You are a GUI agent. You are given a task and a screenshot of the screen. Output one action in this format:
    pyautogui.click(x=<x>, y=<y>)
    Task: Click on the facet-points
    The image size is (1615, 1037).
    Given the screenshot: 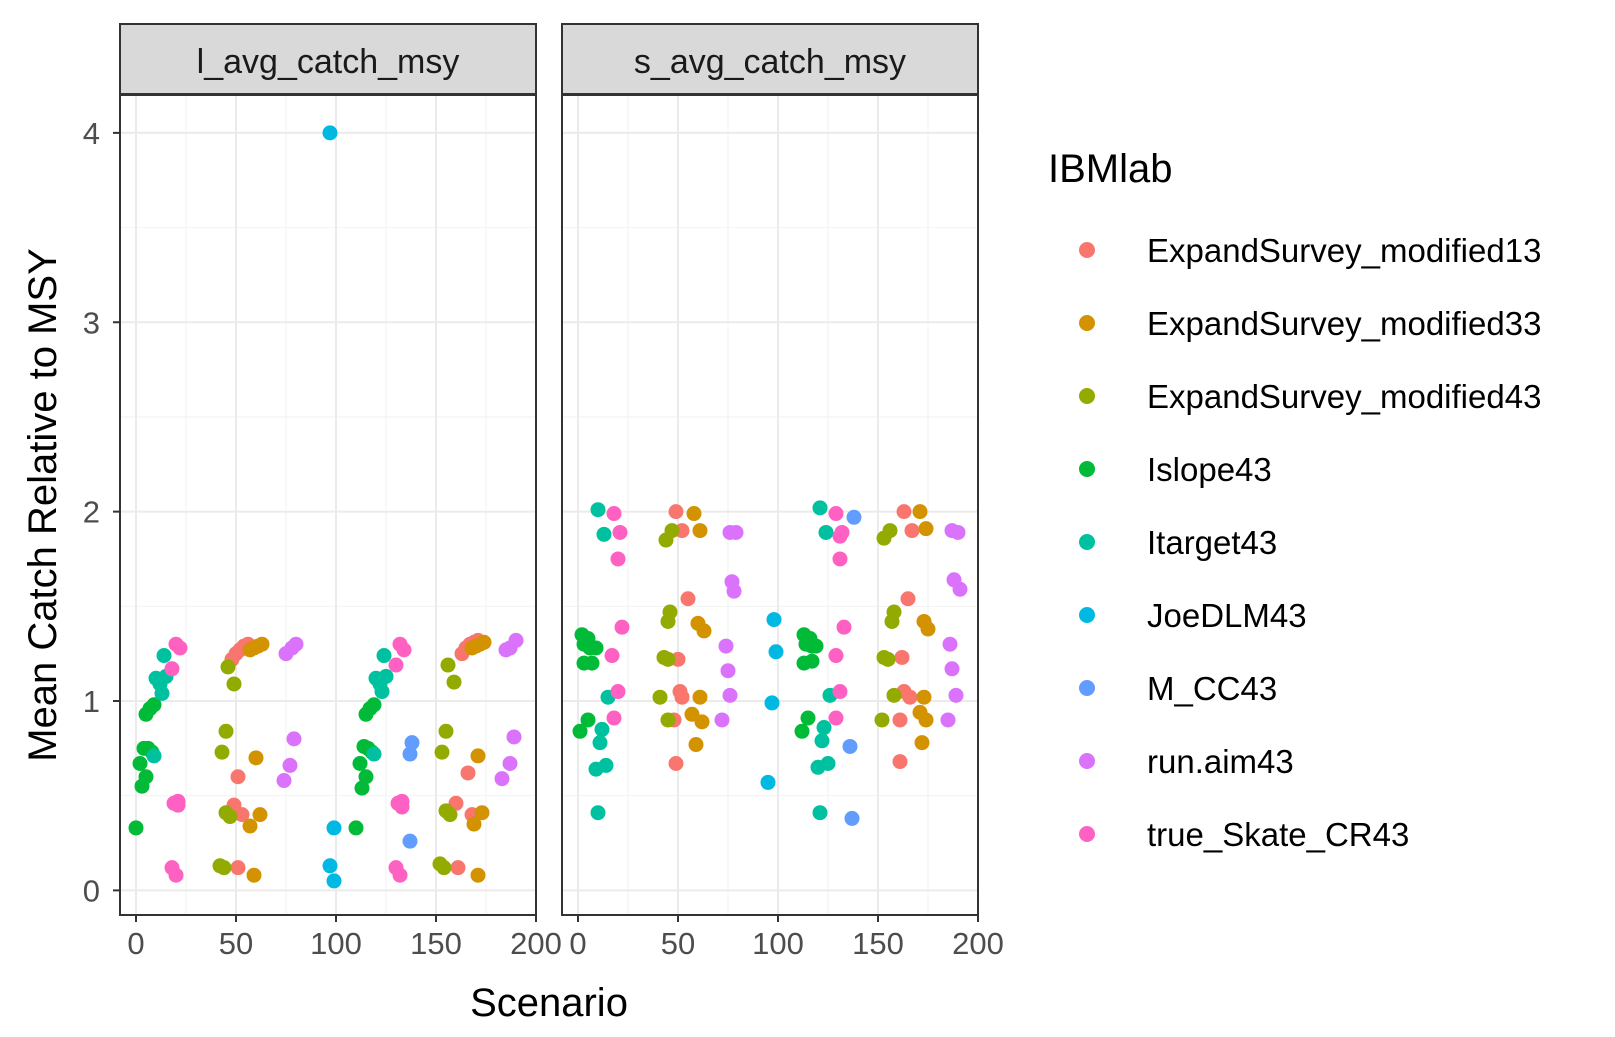 What is the action you would take?
    pyautogui.click(x=770, y=663)
    